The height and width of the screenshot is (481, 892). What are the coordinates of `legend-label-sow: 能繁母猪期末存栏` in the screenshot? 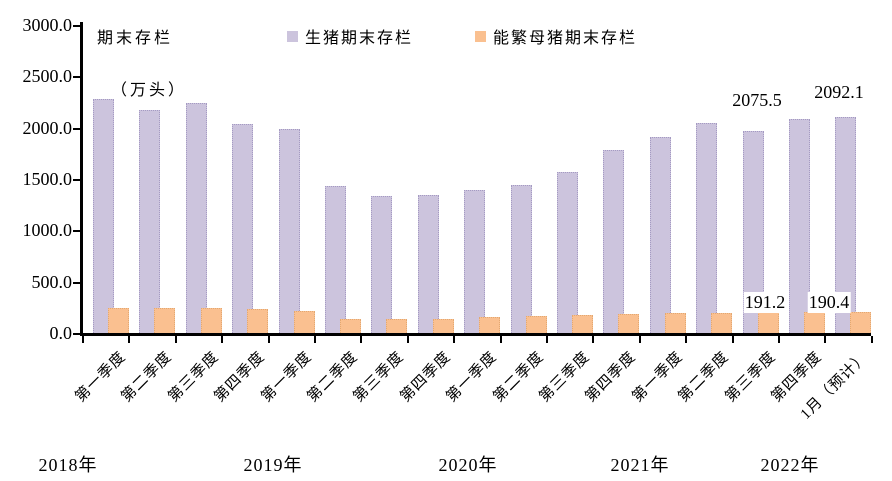 It's located at (565, 38).